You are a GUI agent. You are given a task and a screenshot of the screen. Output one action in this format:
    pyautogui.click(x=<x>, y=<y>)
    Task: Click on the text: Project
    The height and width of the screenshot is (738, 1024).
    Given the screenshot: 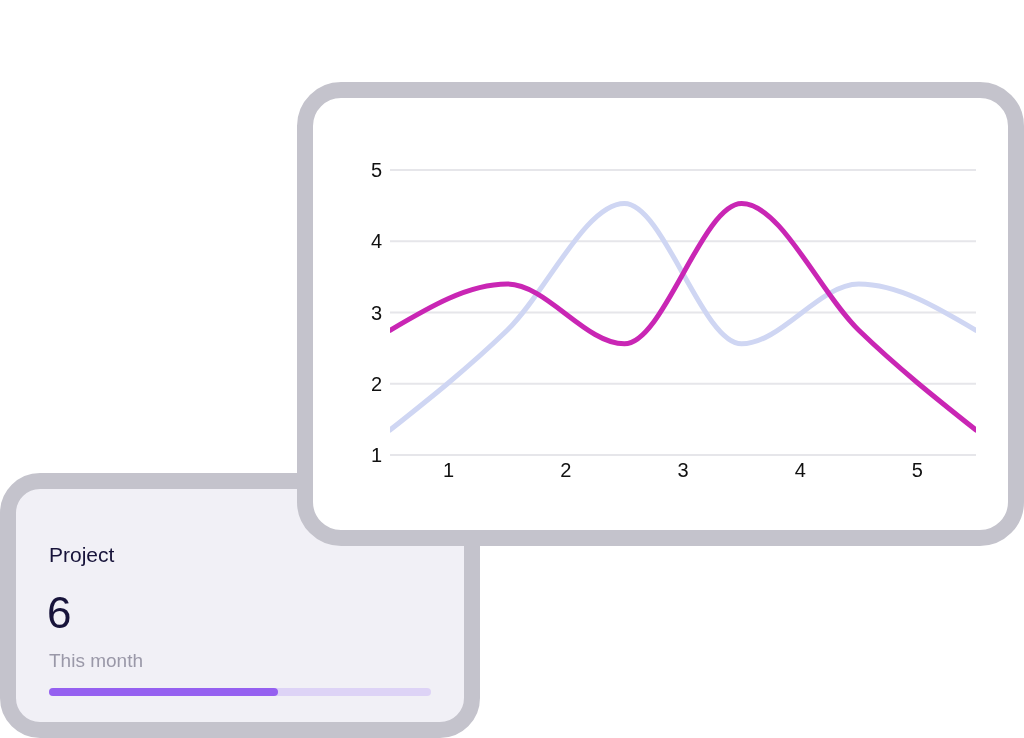 What is the action you would take?
    pyautogui.click(x=82, y=555)
    